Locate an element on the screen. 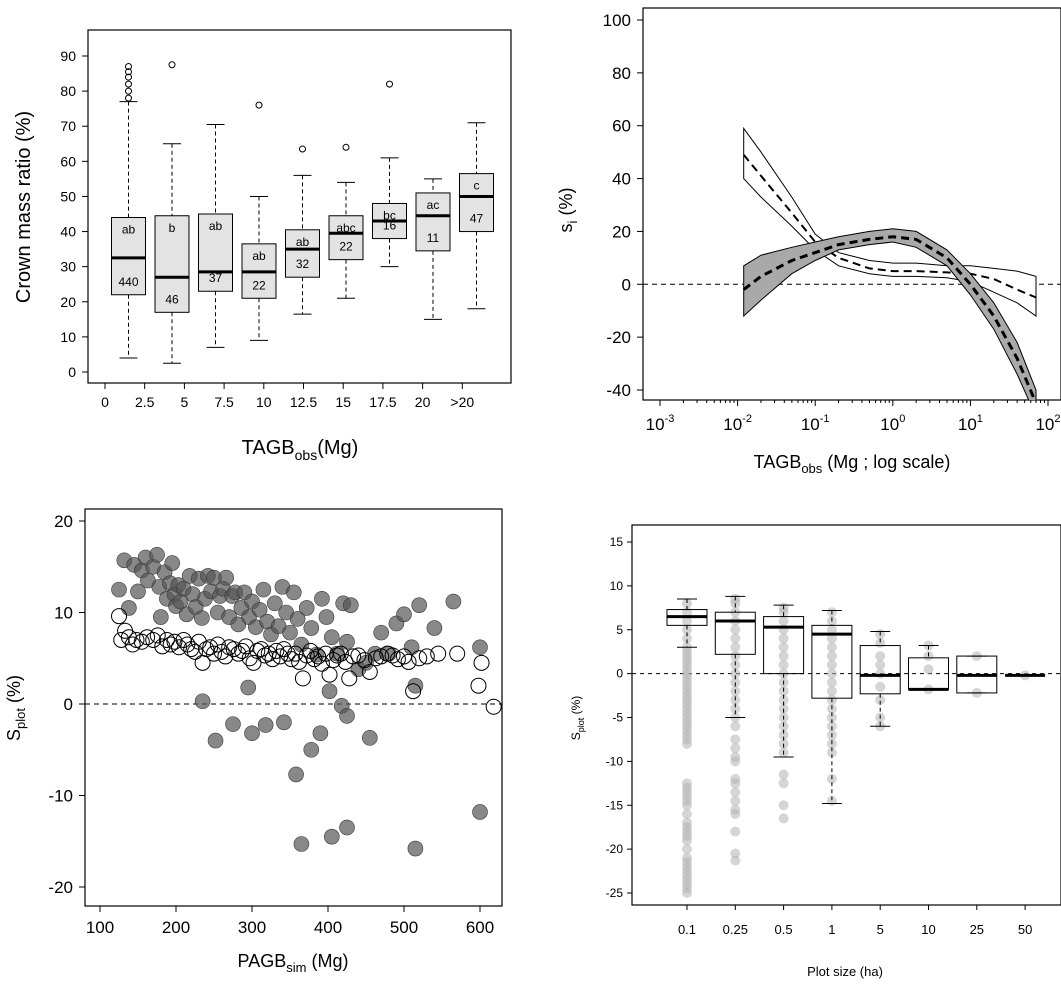  panel-a-group-letters: abc is located at coordinates (345, 228).